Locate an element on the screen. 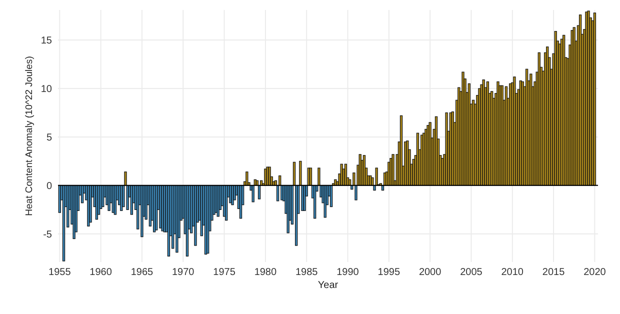 This screenshot has width=620, height=314. x-tick-label: 2010 is located at coordinates (512, 272).